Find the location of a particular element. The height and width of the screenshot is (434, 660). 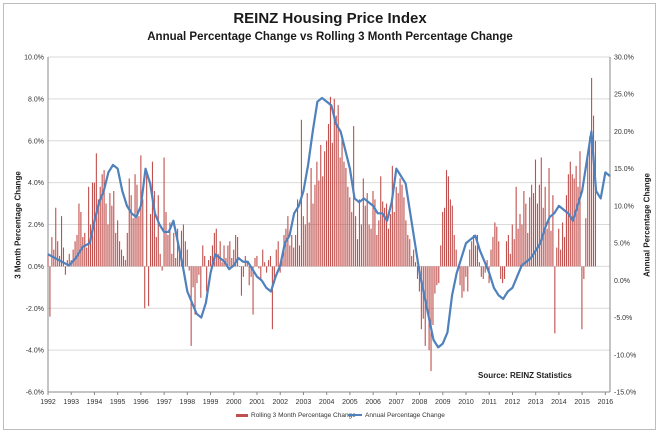

legend-label-line: Annual Percentage Change is located at coordinates (405, 415).